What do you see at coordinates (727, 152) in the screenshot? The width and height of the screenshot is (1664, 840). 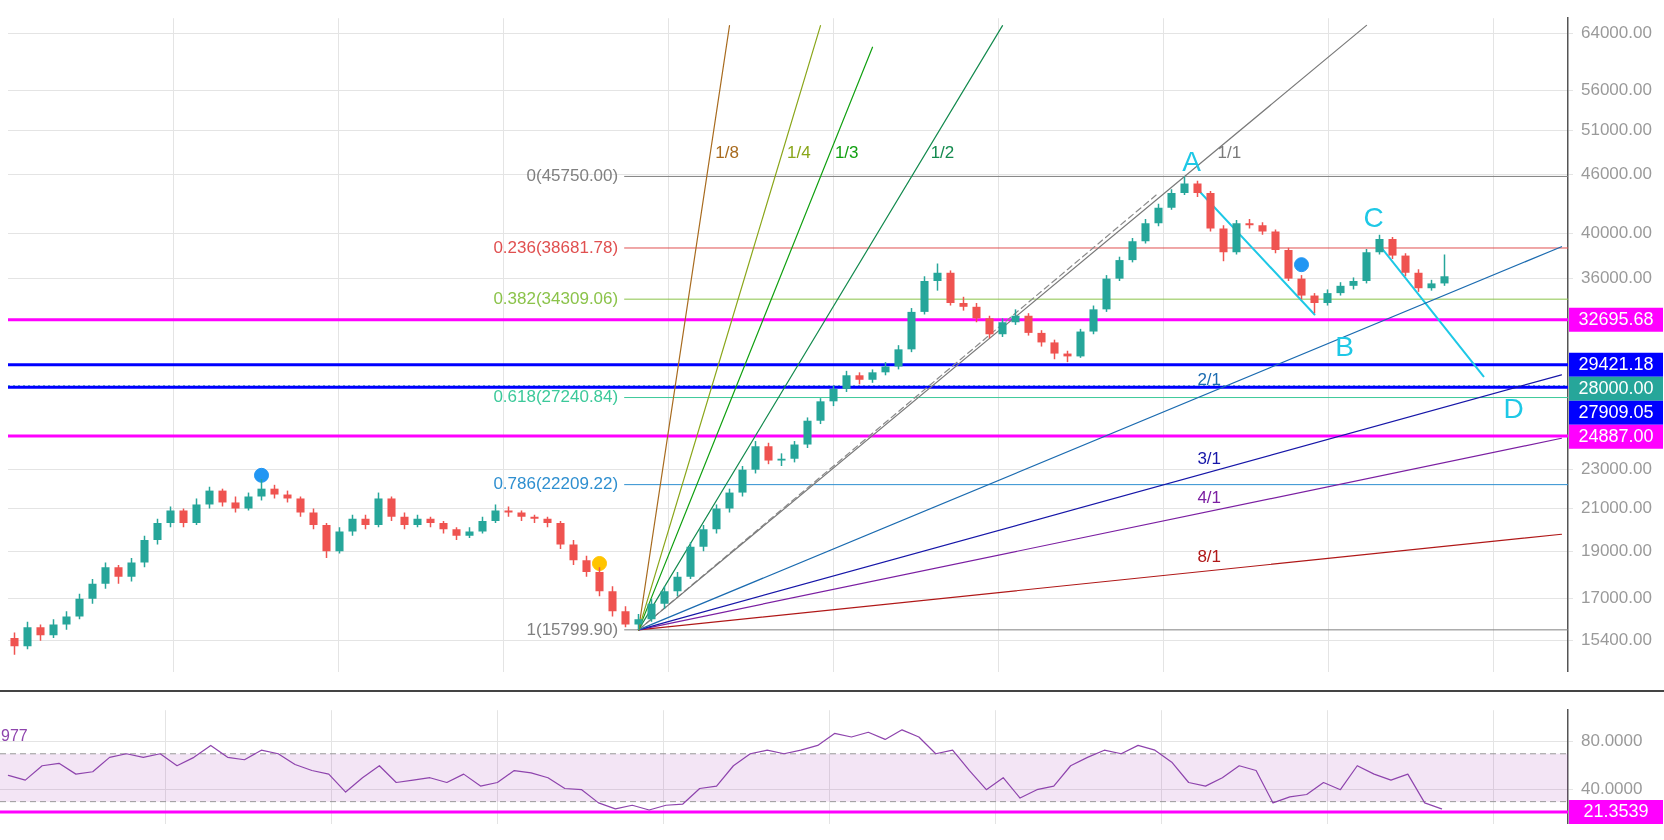 I see `series-label: 1/8` at bounding box center [727, 152].